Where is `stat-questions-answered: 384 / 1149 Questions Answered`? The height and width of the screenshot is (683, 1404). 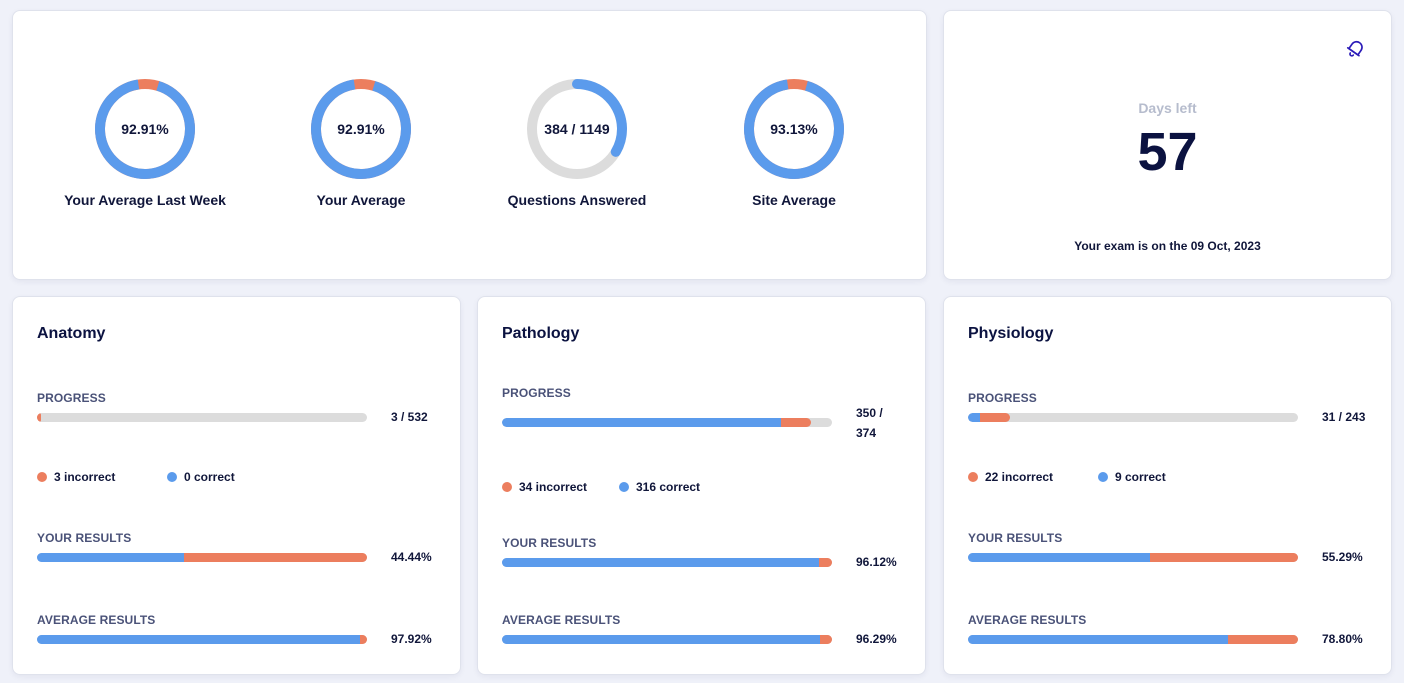 stat-questions-answered: 384 / 1149 Questions Answered is located at coordinates (577, 142).